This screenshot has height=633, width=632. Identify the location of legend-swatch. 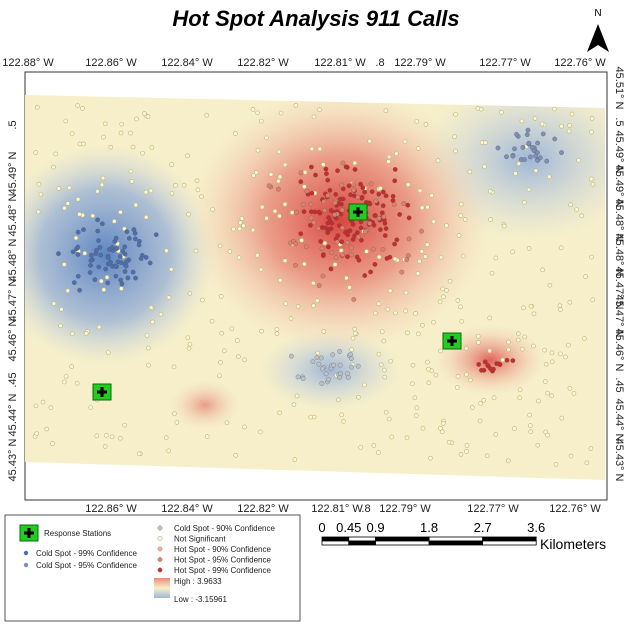
(26, 565).